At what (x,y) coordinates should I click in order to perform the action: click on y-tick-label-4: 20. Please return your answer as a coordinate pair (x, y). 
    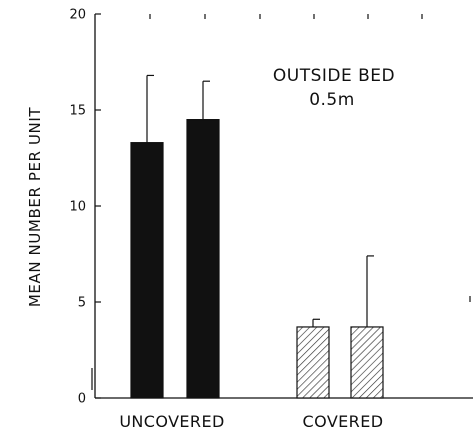
    Looking at the image, I should click on (77, 15).